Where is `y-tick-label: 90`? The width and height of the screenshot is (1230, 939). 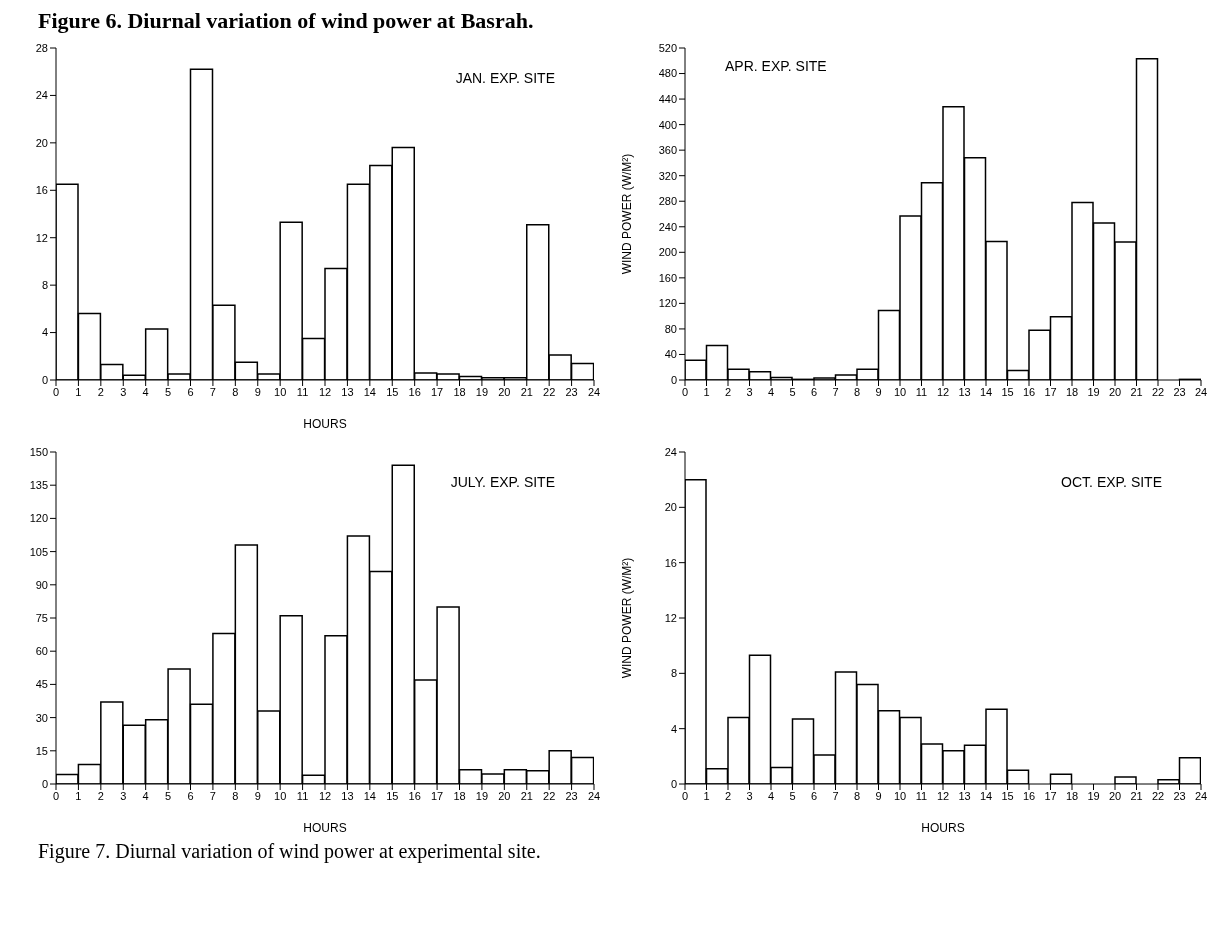
y-tick-label: 90 is located at coordinates (41, 584).